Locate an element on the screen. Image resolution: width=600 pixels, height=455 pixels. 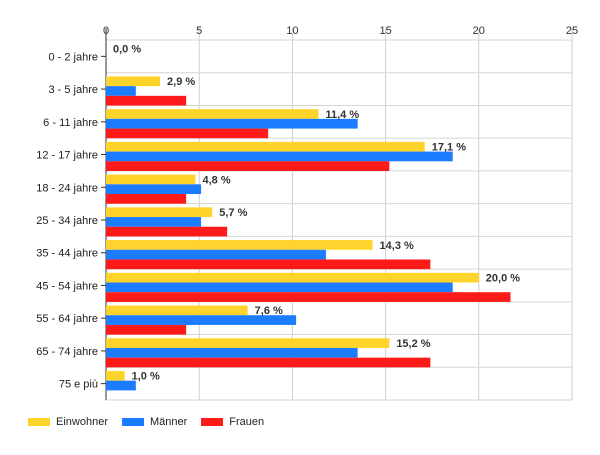
y-tick-label: 25 - 34 jahre is located at coordinates (67, 221).